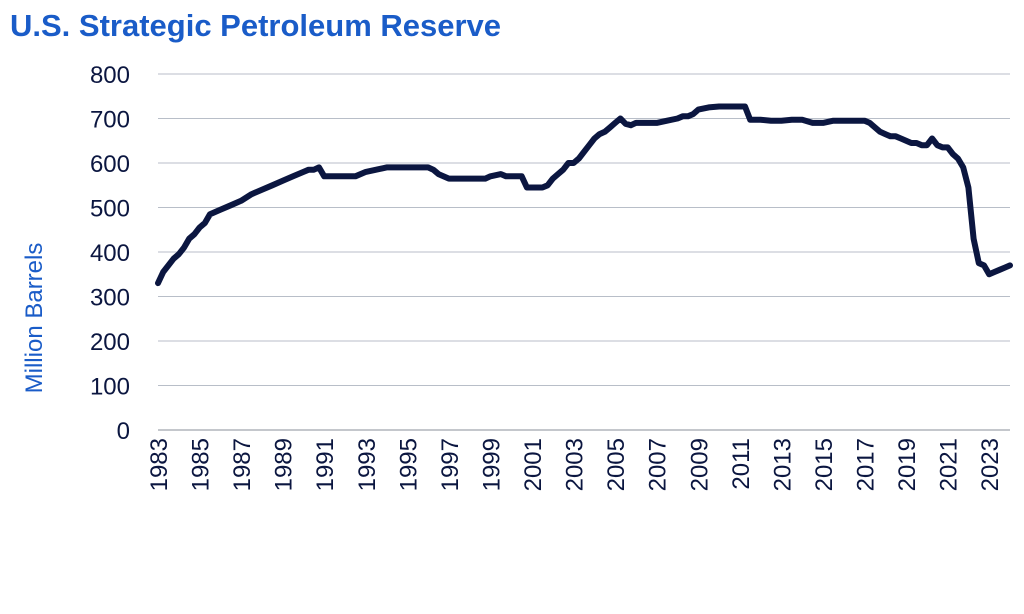 This screenshot has height=614, width=1024. What do you see at coordinates (699, 464) in the screenshot?
I see `x-tick-label: 2009` at bounding box center [699, 464].